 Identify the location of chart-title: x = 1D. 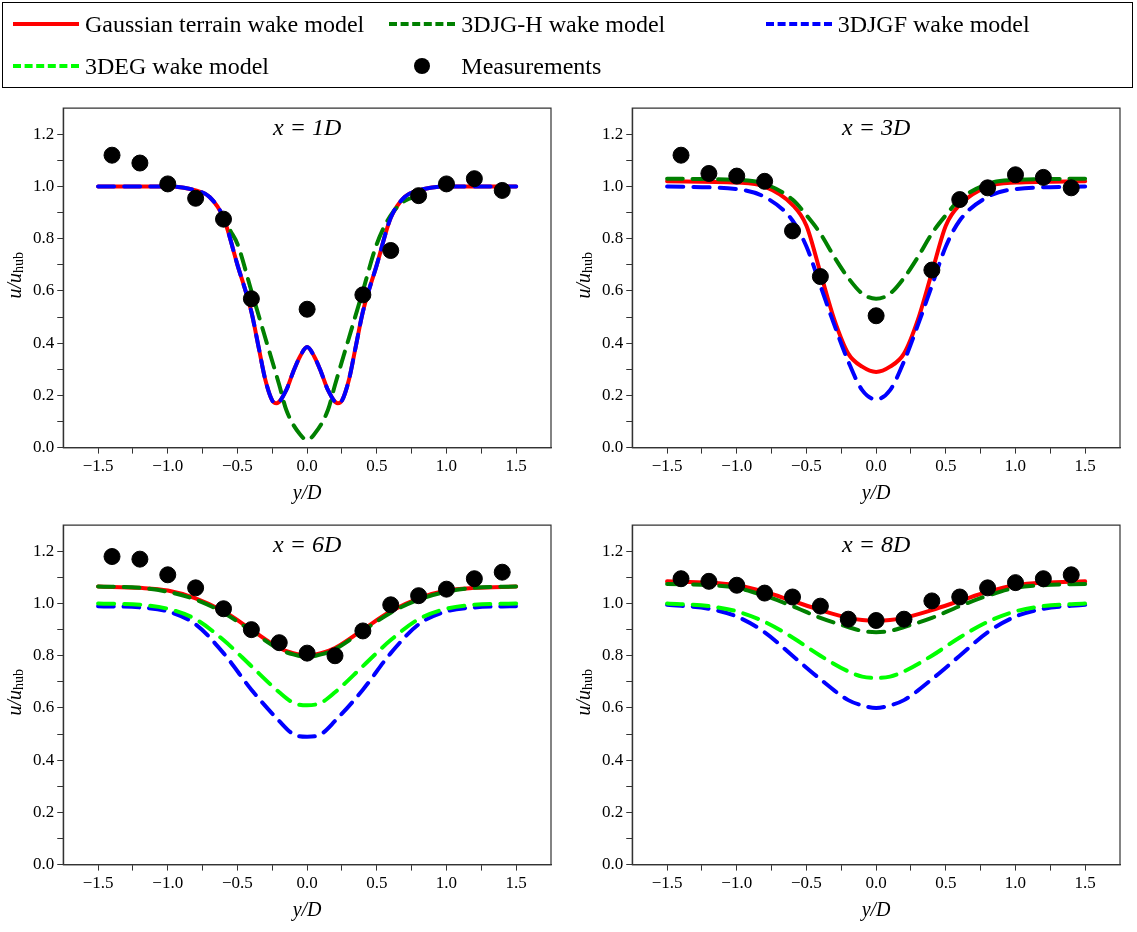
(307, 126).